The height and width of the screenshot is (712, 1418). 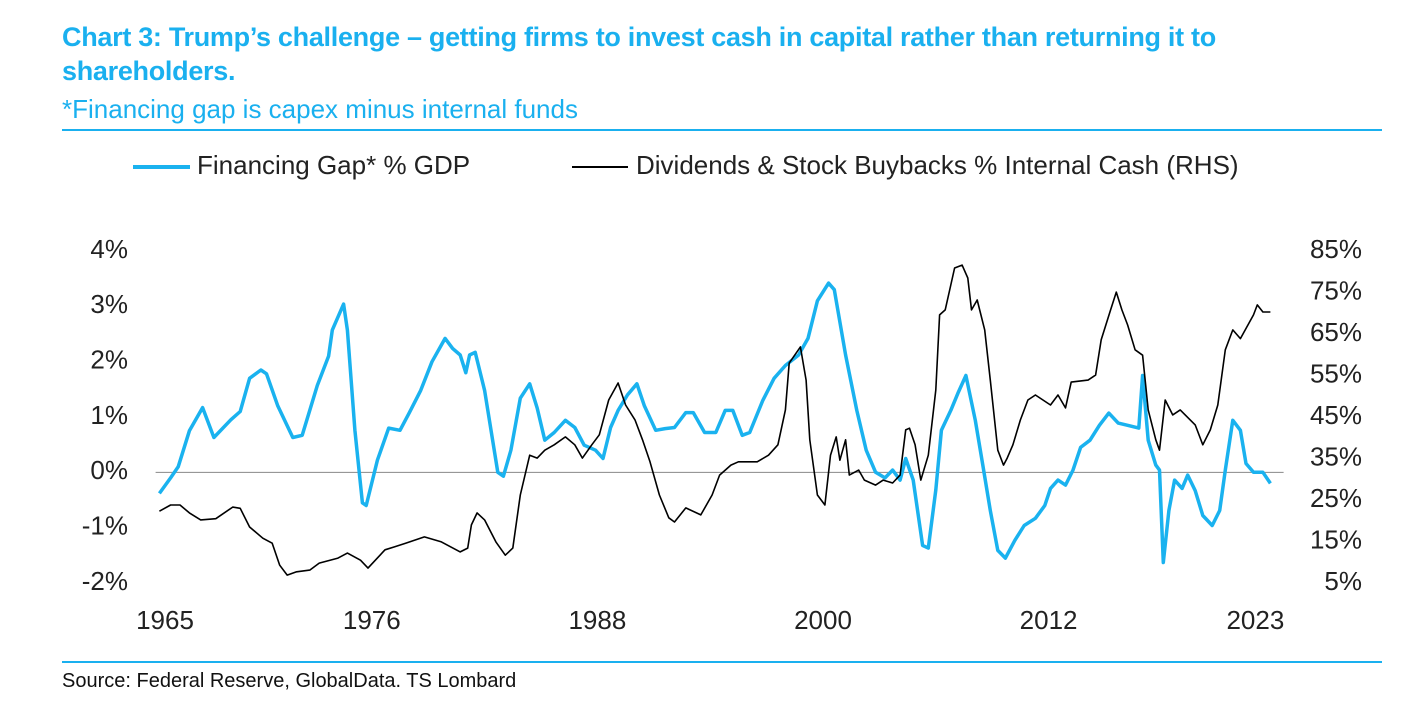 What do you see at coordinates (372, 620) in the screenshot?
I see `x-tick-label: 1976` at bounding box center [372, 620].